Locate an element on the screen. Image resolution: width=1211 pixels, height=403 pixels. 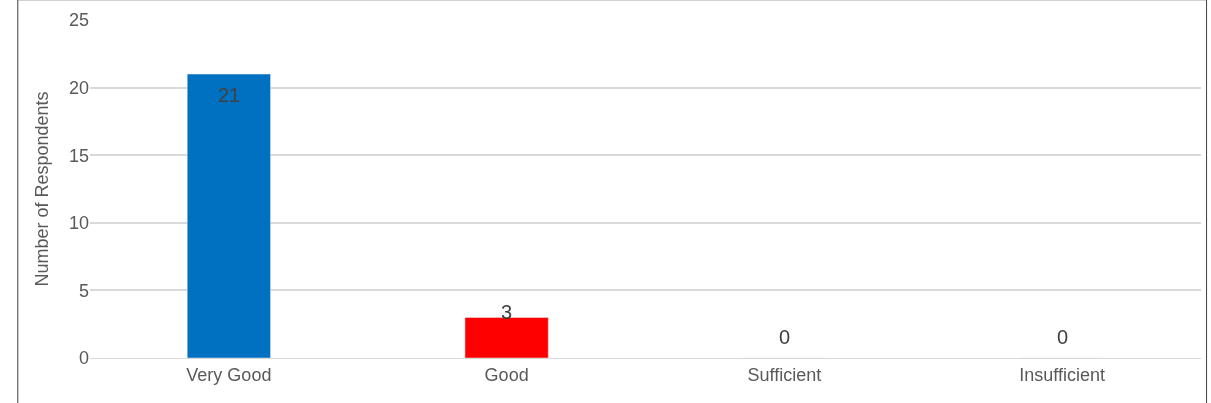
x-tick-label: Insufficient is located at coordinates (1062, 374).